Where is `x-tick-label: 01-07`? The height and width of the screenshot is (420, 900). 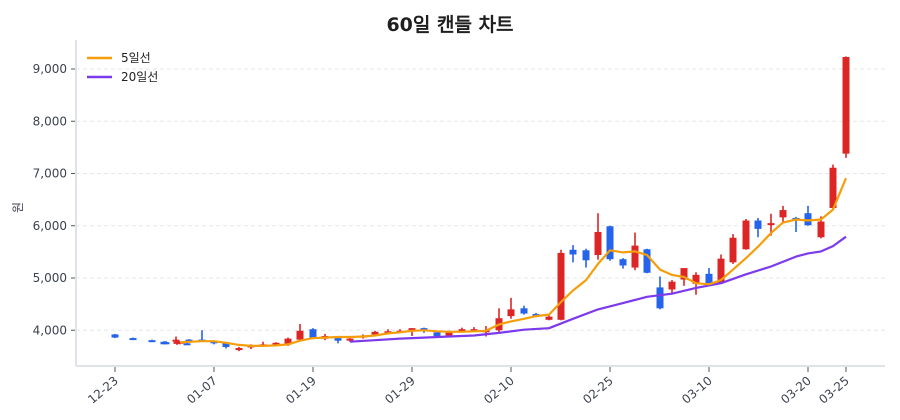 x-tick-label: 01-07 is located at coordinates (202, 390).